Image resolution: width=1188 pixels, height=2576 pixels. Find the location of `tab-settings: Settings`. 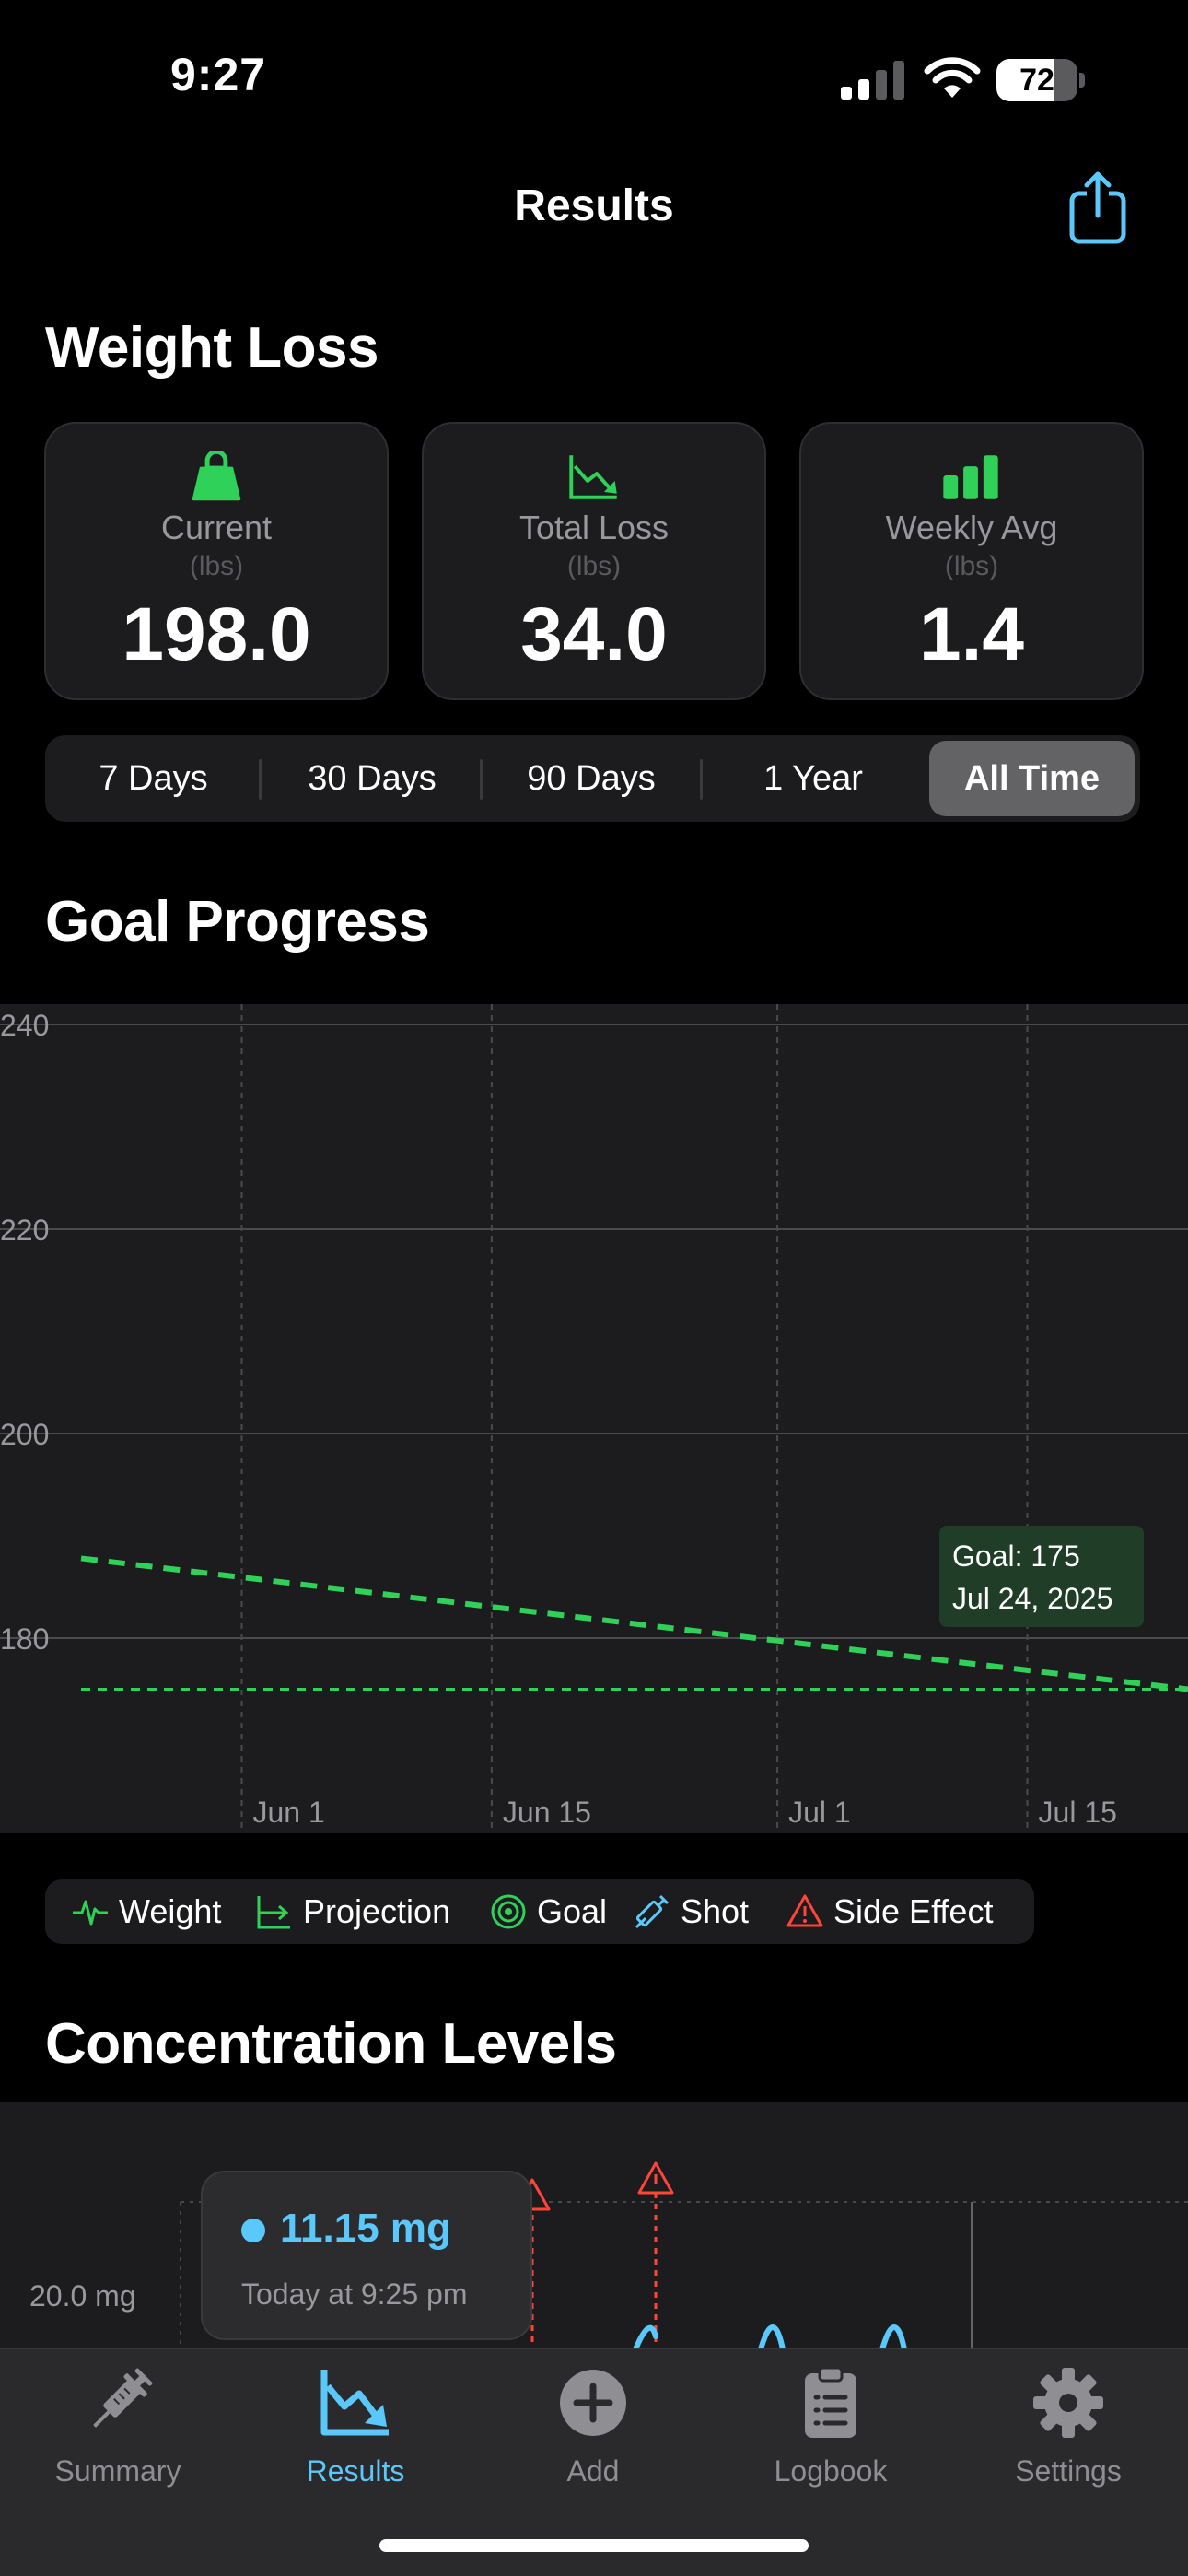

tab-settings: Settings is located at coordinates (1068, 2435).